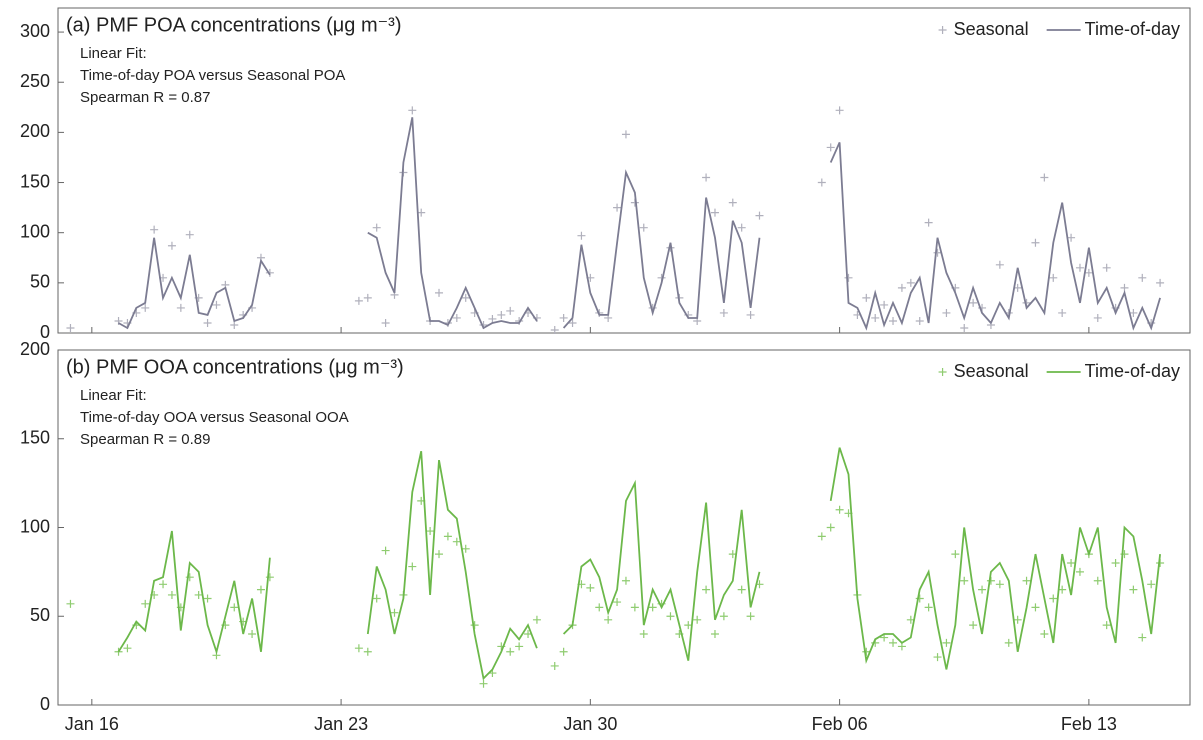 This screenshot has width=1203, height=740. What do you see at coordinates (1132, 371) in the screenshot?
I see `legend-label: Time-of-day` at bounding box center [1132, 371].